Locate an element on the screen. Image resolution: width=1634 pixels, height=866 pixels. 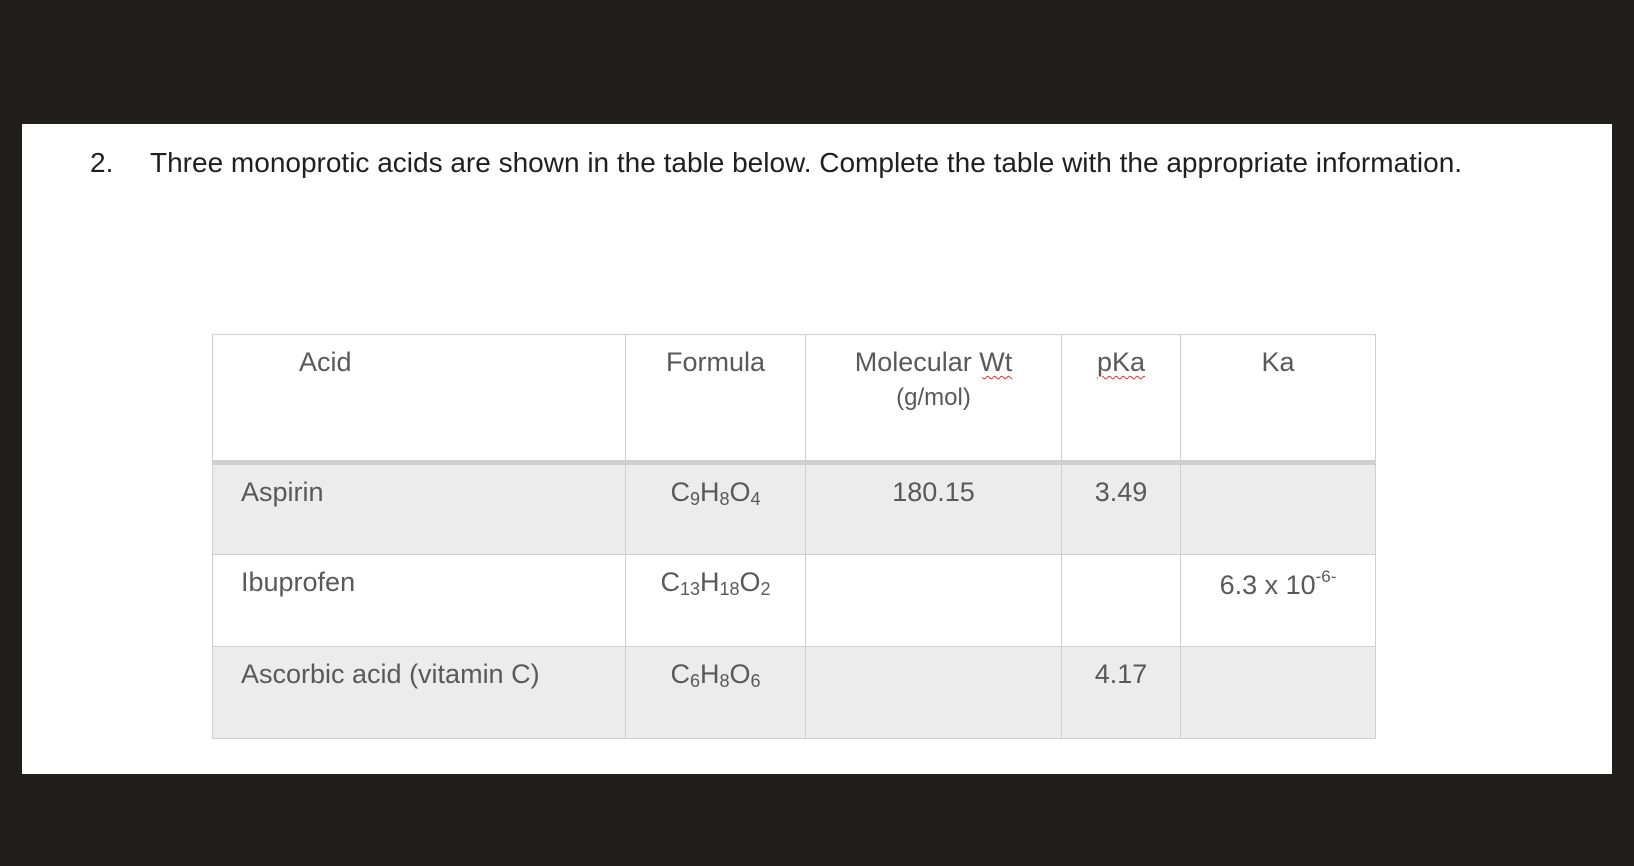
cell-acid: Ascorbic acid (vitamin C) is located at coordinates (419, 692).